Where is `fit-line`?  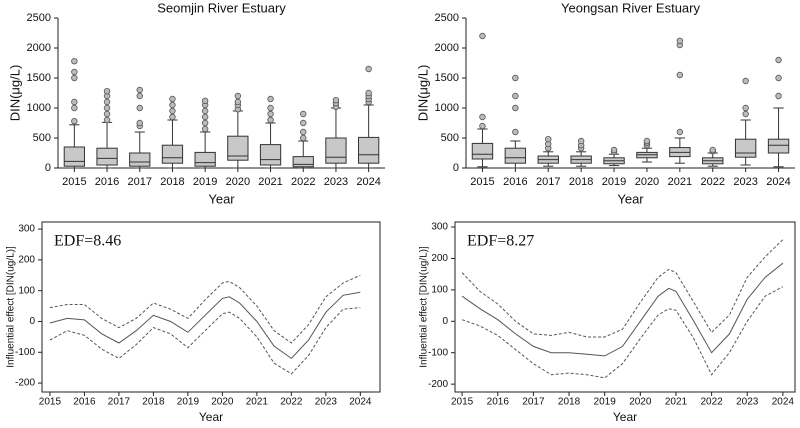
fit-line is located at coordinates (622, 309).